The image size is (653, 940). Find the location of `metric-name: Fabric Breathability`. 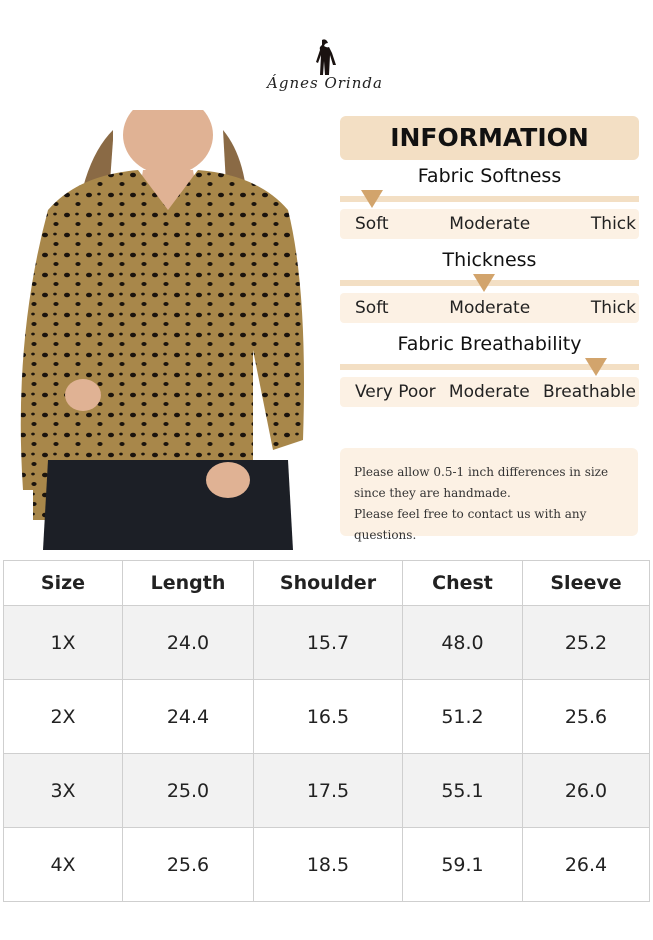

metric-name: Fabric Breathability is located at coordinates (489, 344).